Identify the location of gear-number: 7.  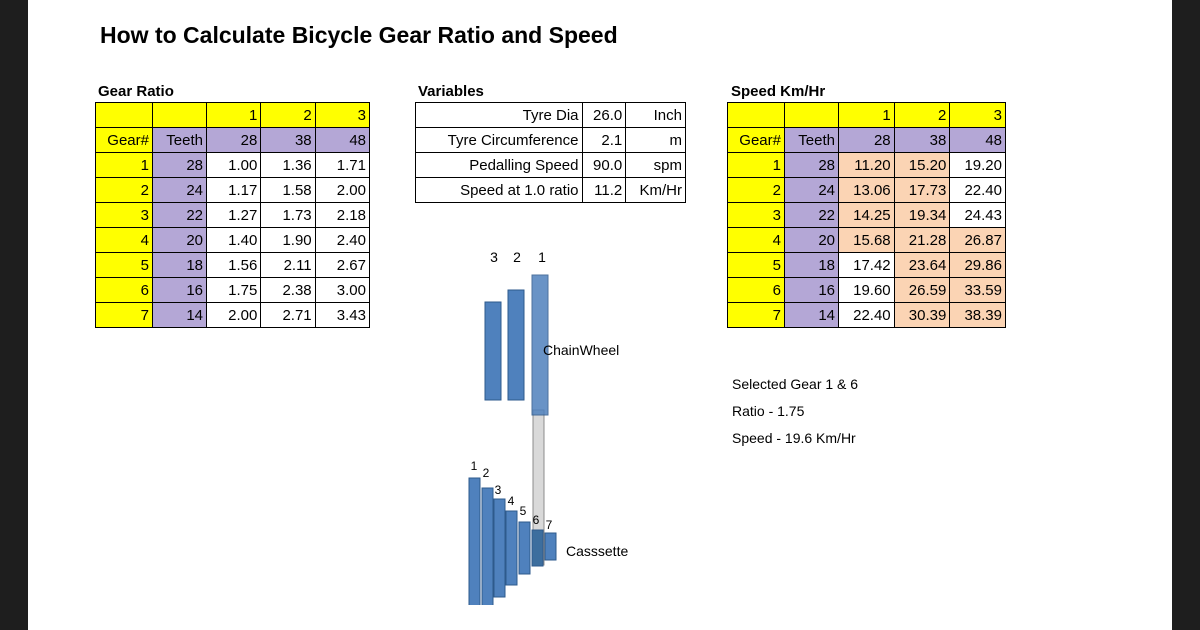
(124, 315).